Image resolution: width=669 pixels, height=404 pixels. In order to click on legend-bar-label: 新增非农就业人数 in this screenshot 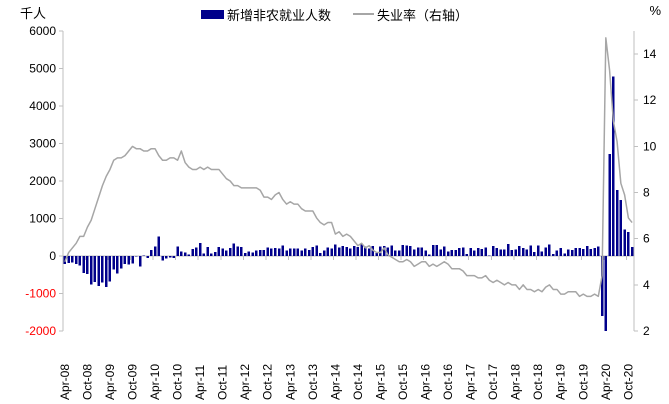, I will do `click(278, 15)`.